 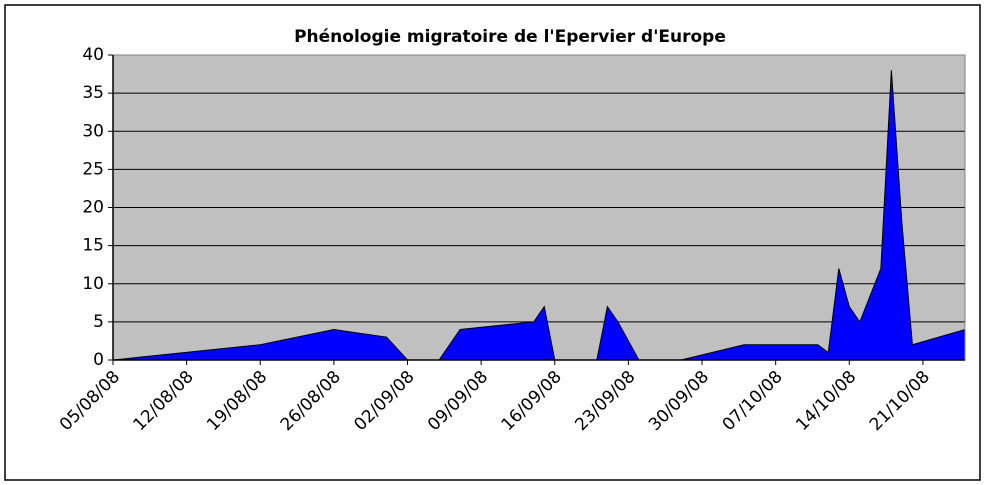 I want to click on y-tick-label: 0, so click(x=98, y=360).